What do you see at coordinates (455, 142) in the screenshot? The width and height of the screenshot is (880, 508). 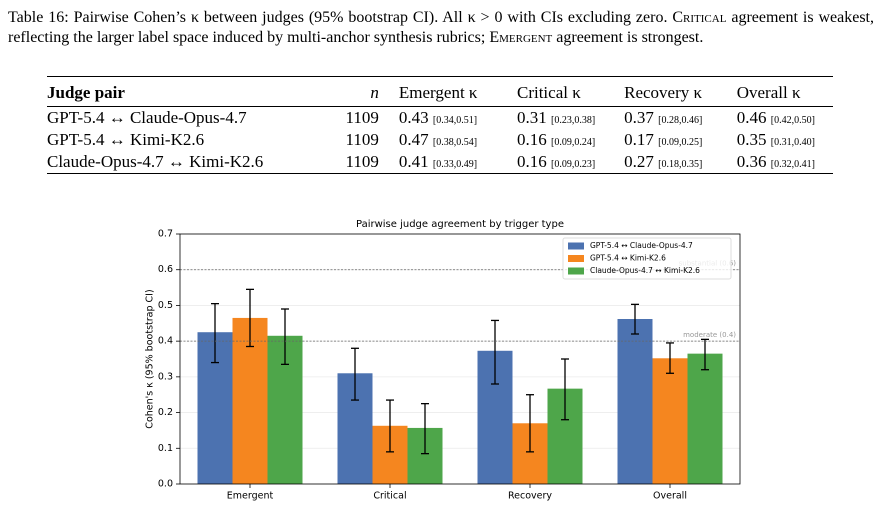 I see `kappa-ci: [0.38,0.54]` at bounding box center [455, 142].